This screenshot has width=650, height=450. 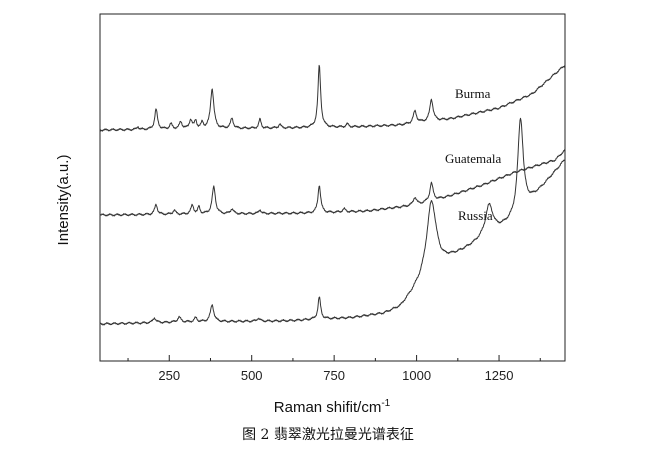 I want to click on x-axis-label-text: Raman shifit/cm, so click(x=328, y=407).